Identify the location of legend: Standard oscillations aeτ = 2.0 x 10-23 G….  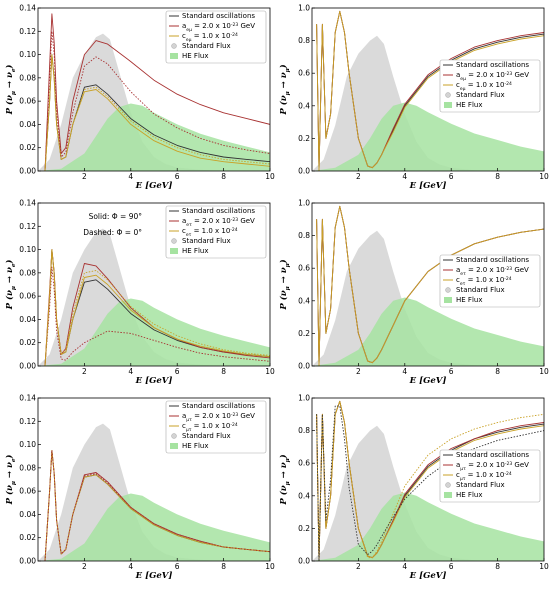
(216, 232).